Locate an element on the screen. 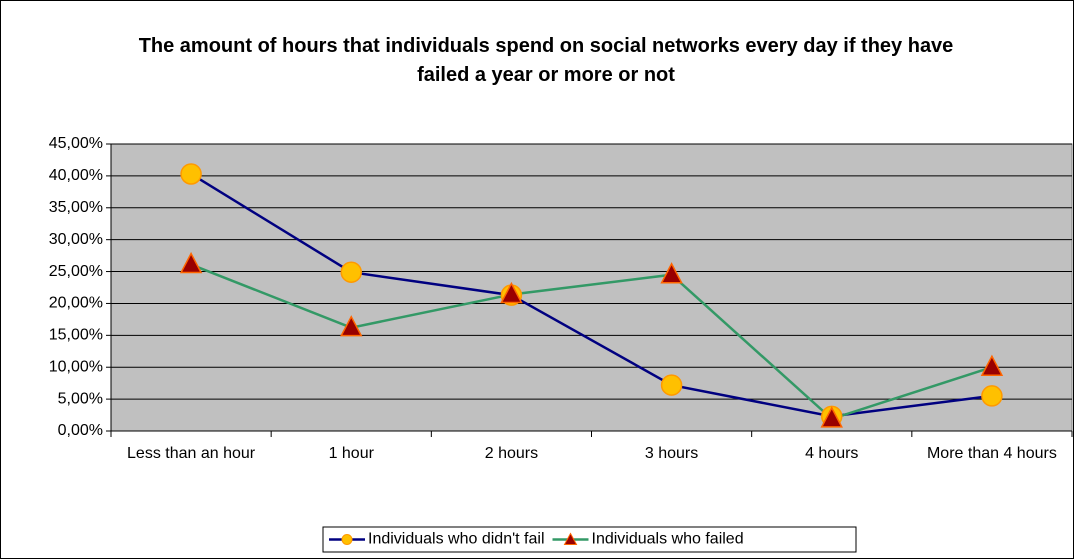 This screenshot has width=1074, height=559. y-tick-label: 40,00% is located at coordinates (76, 175).